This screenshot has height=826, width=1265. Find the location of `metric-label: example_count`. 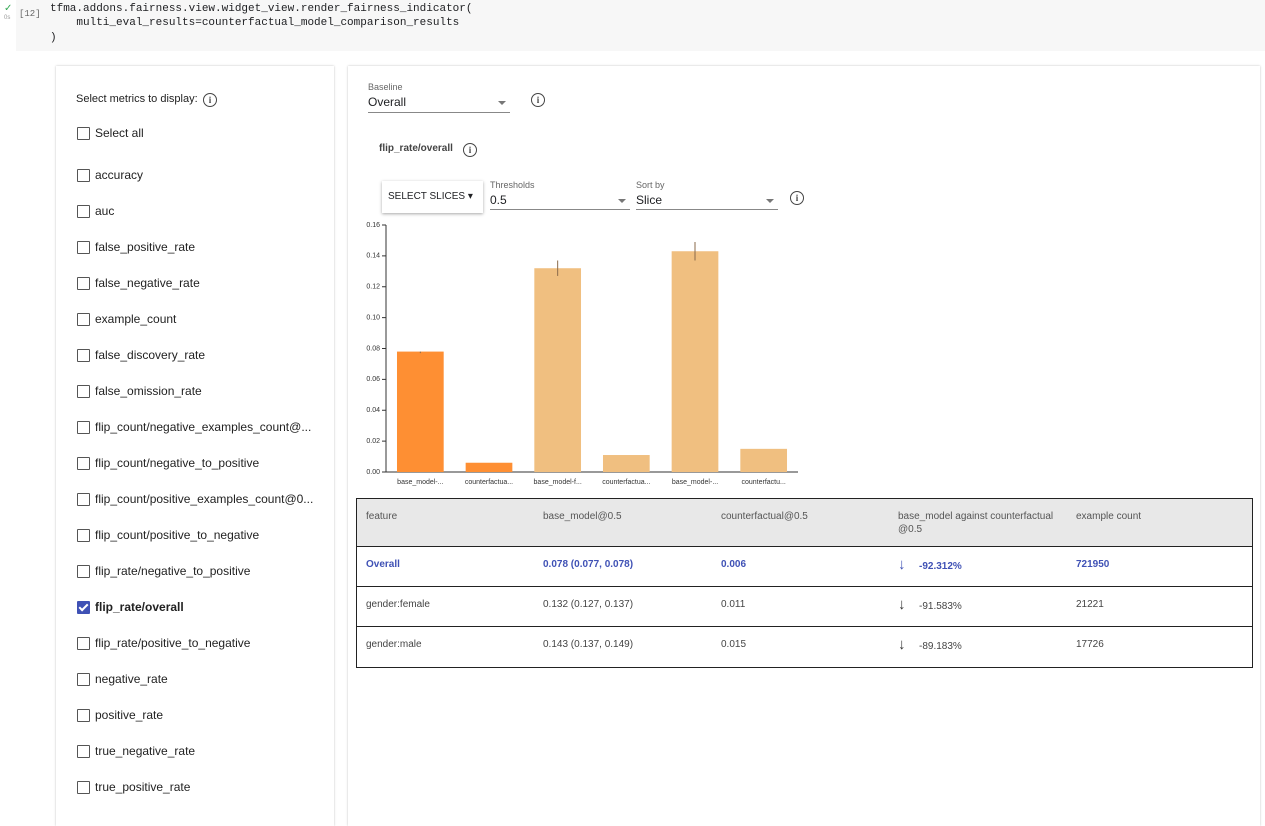

metric-label: example_count is located at coordinates (135, 319).